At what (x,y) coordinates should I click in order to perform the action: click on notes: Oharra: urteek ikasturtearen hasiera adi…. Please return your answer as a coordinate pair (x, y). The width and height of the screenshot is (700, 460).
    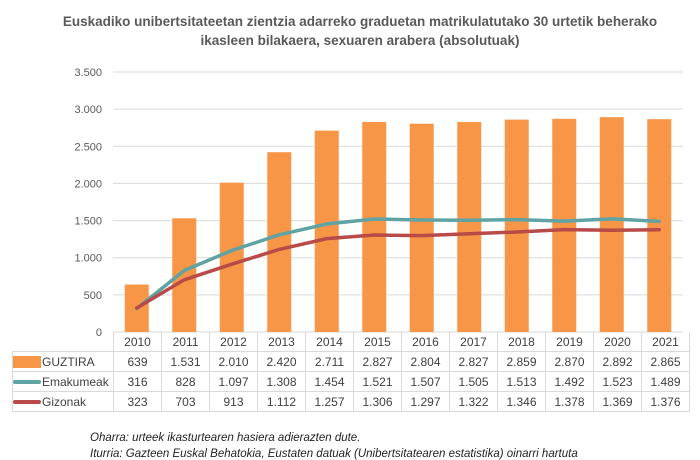
    Looking at the image, I should click on (334, 445).